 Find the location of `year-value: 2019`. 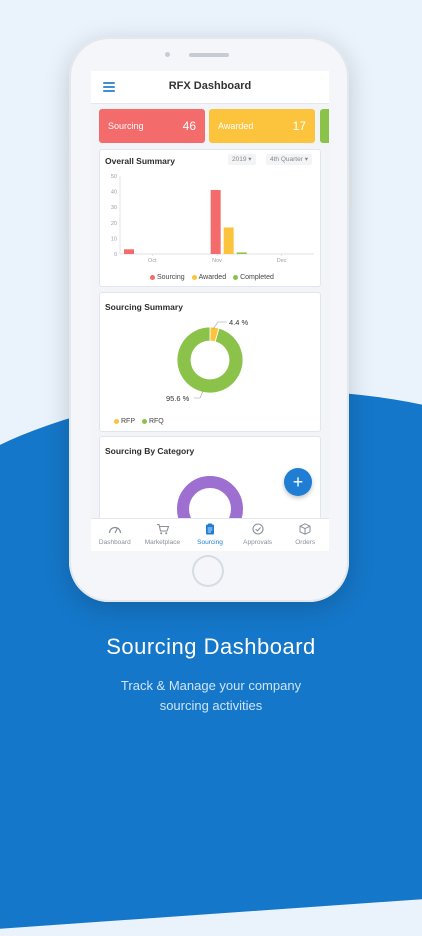

year-value: 2019 is located at coordinates (239, 159).